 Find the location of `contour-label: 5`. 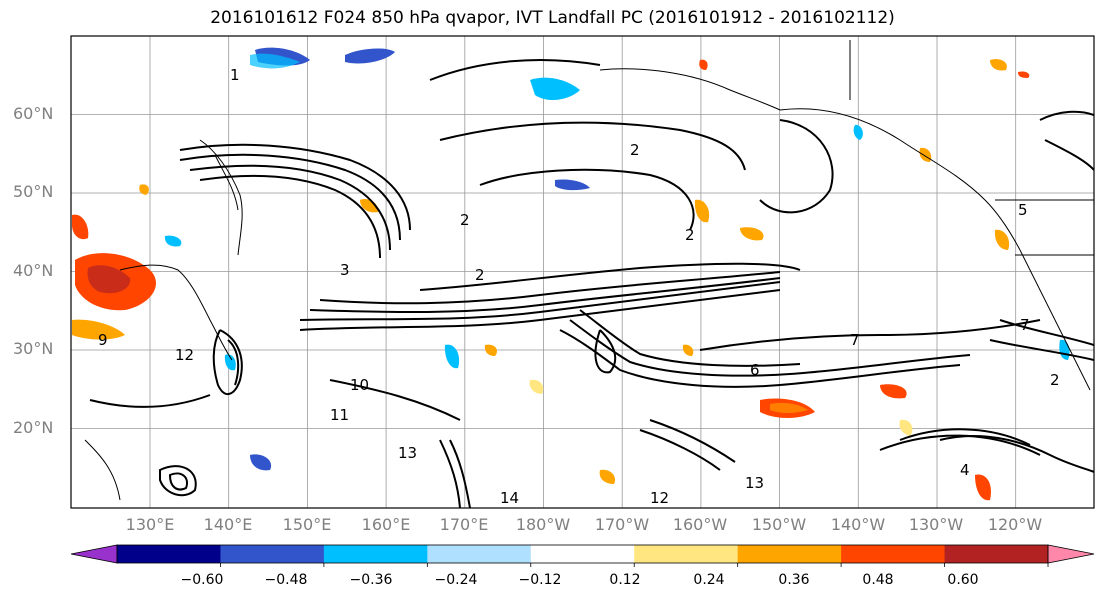

contour-label: 5 is located at coordinates (1023, 210).